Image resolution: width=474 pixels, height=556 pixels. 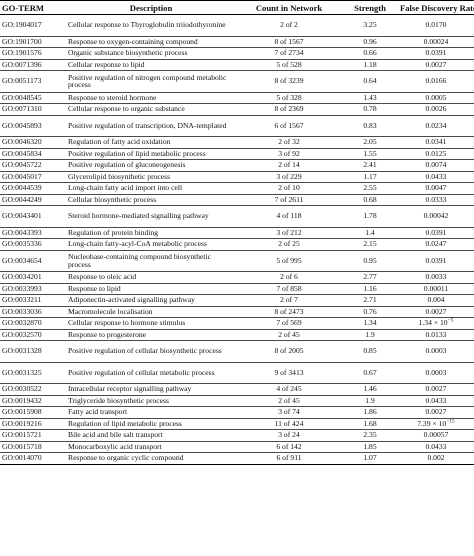 I want to click on fdr-cell: 0.00057, so click(x=436, y=435).